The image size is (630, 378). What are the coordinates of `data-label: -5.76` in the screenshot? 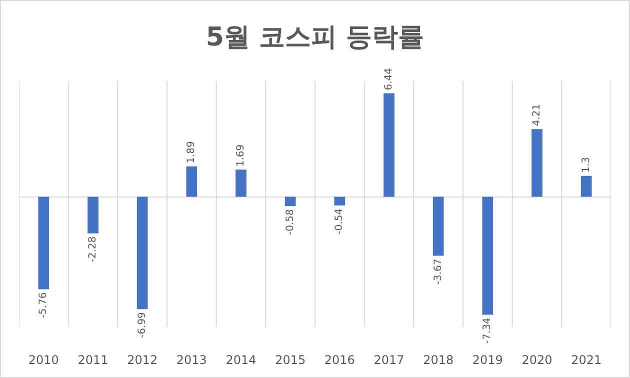 It's located at (44, 305).